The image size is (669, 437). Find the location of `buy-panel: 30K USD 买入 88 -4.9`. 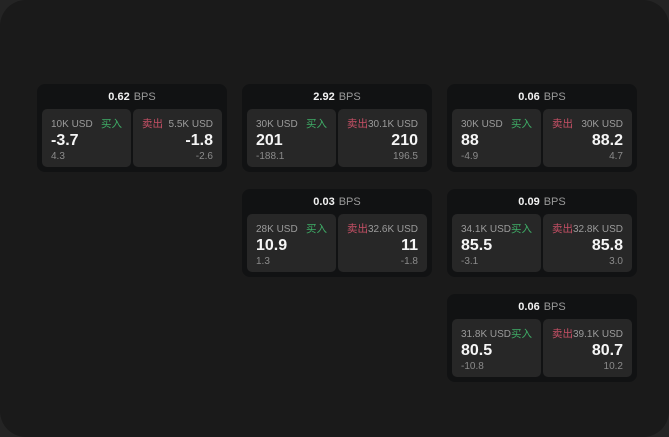

buy-panel: 30K USD 买入 88 -4.9 is located at coordinates (496, 138).